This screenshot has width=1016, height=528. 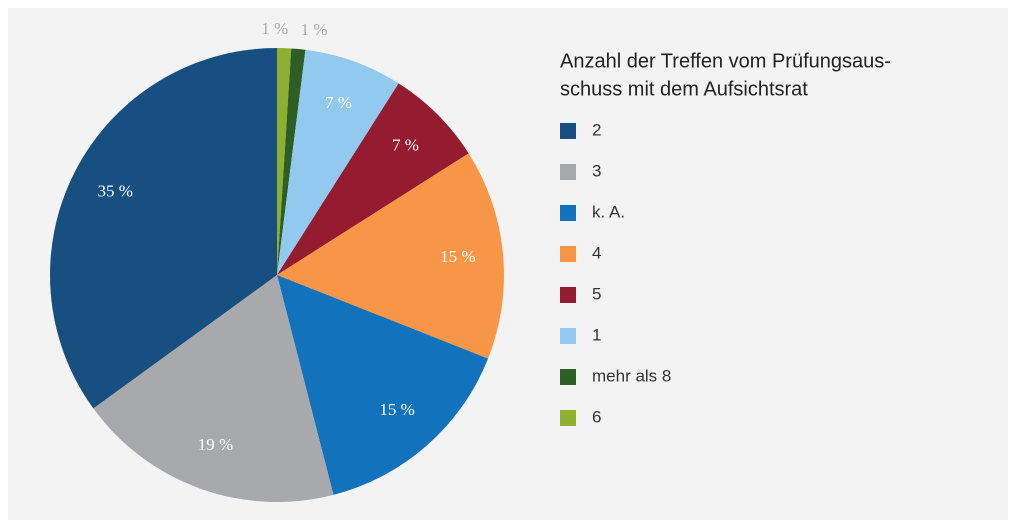 What do you see at coordinates (684, 89) in the screenshot?
I see `legend-title: schuss mit dem Aufsichtsrat` at bounding box center [684, 89].